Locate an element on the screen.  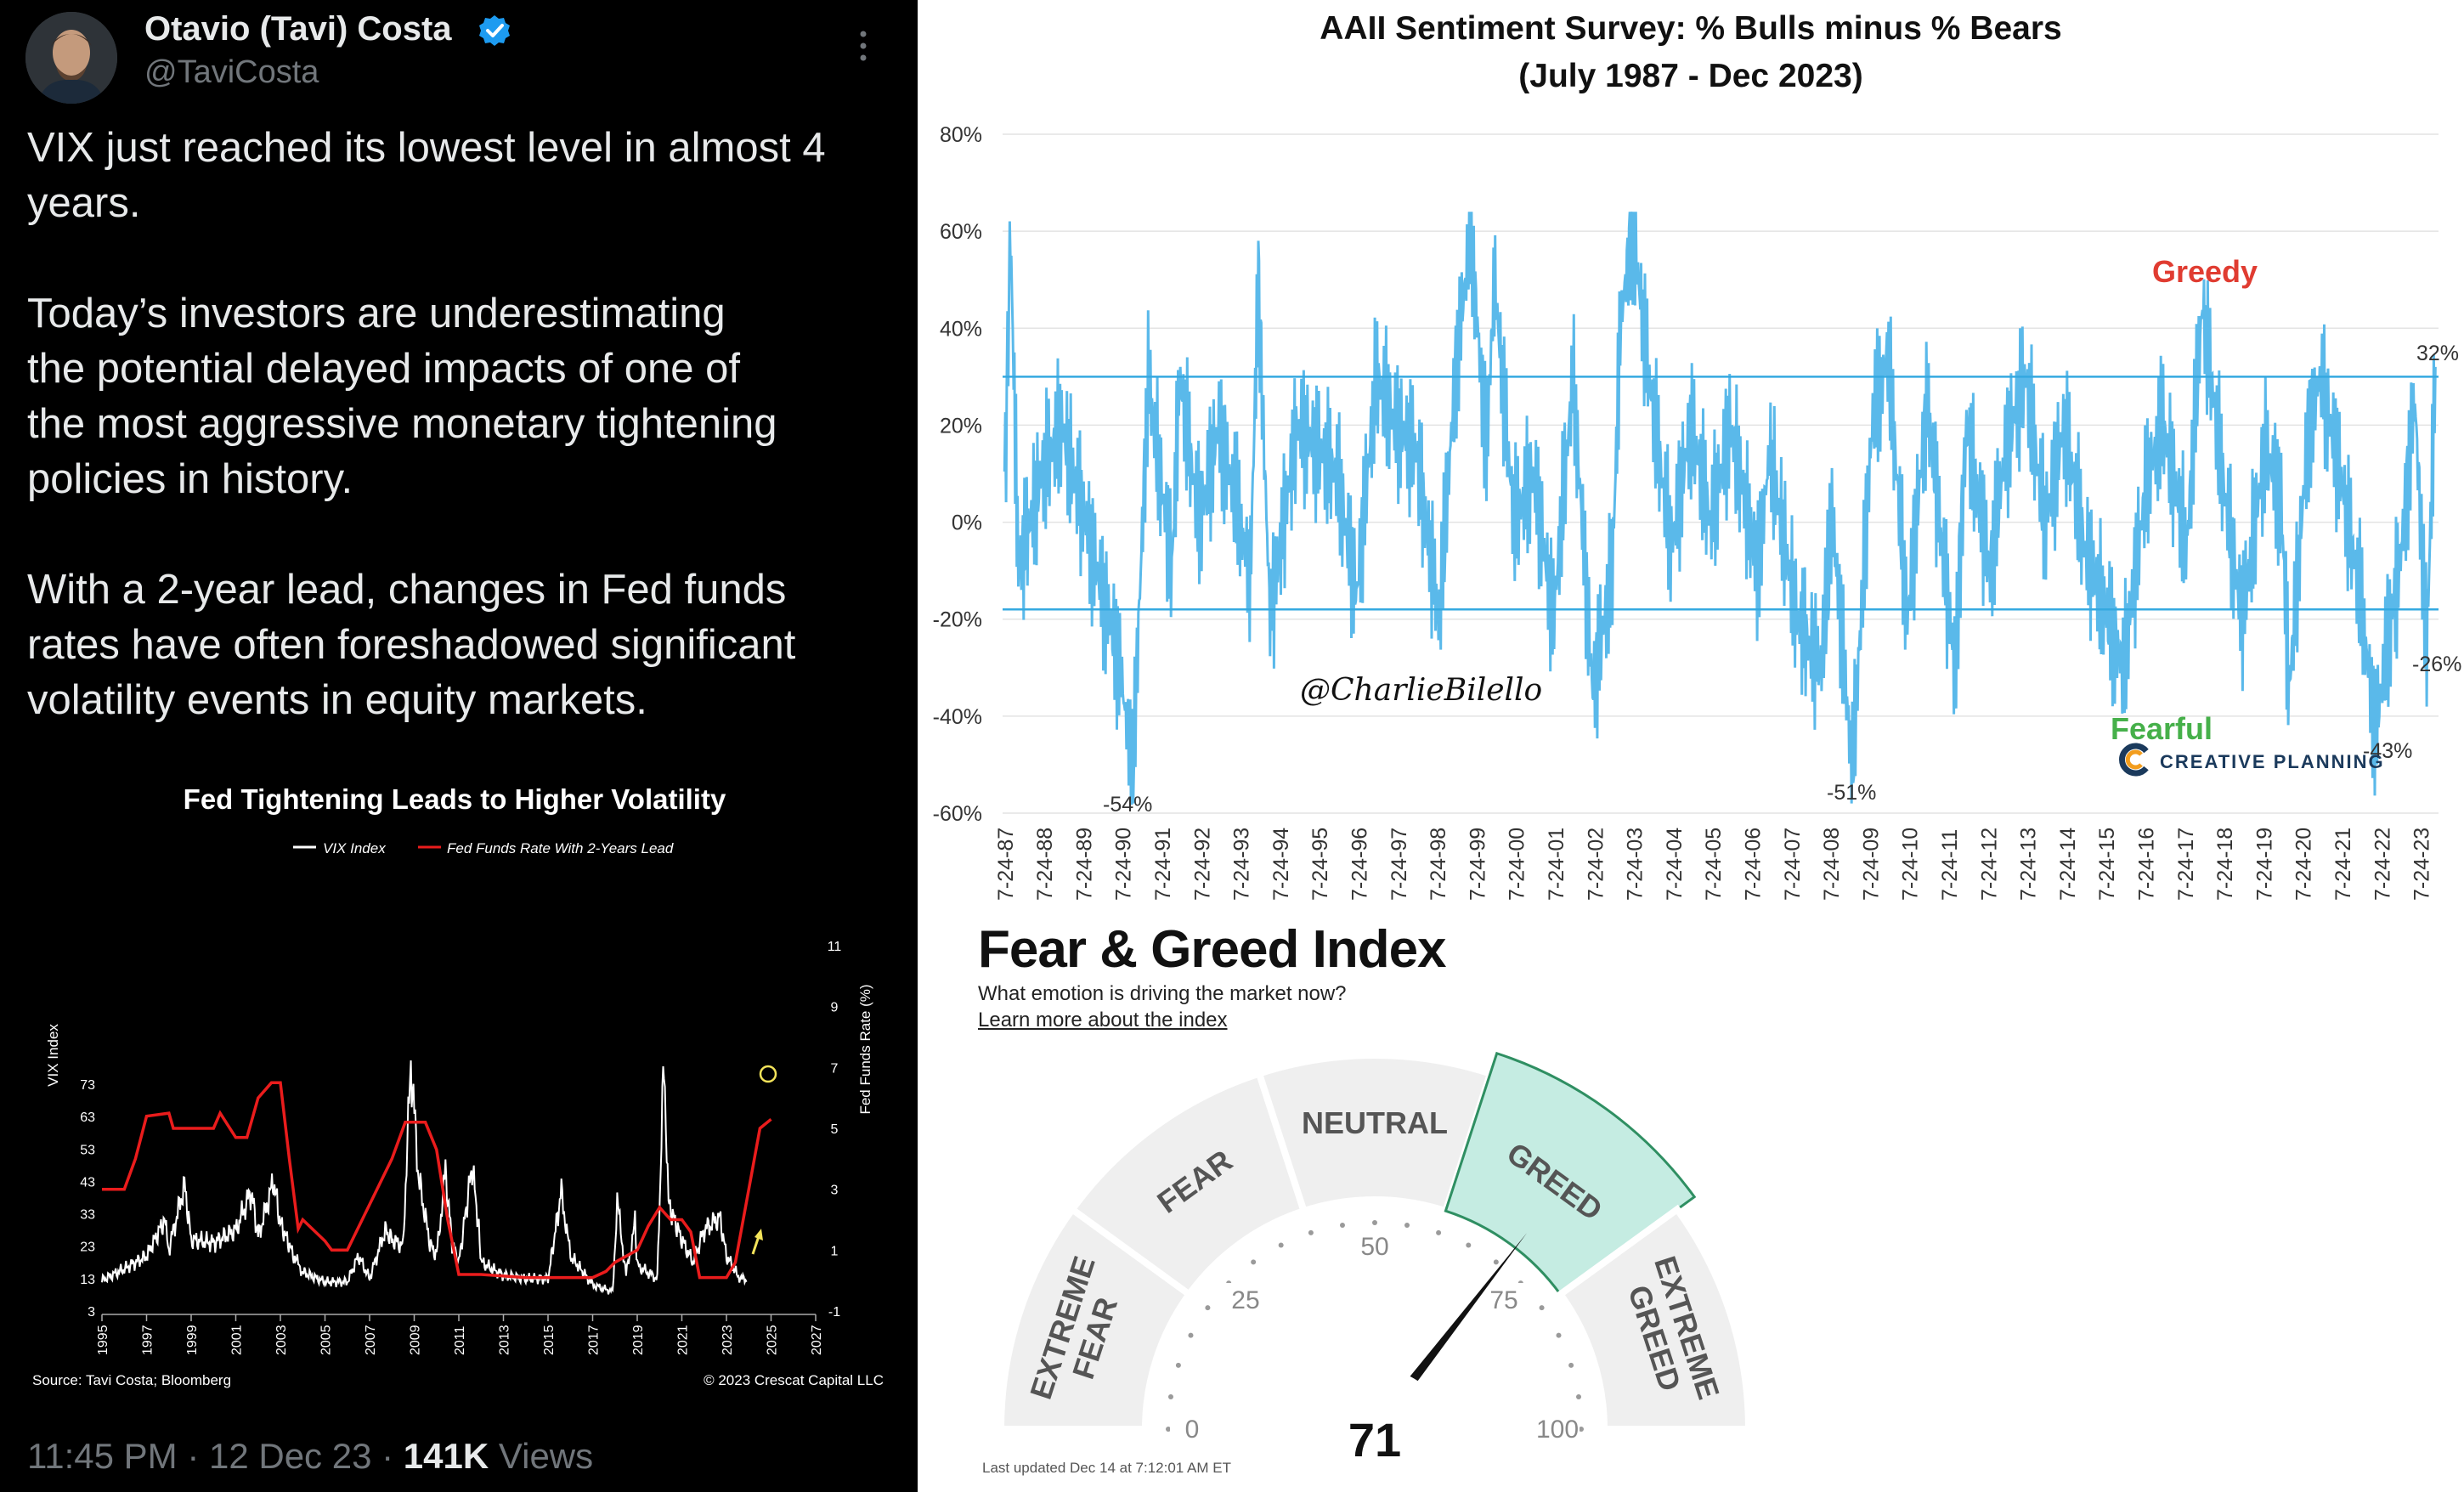
x-tick-label: 7-24-90 is located at coordinates (1124, 864).